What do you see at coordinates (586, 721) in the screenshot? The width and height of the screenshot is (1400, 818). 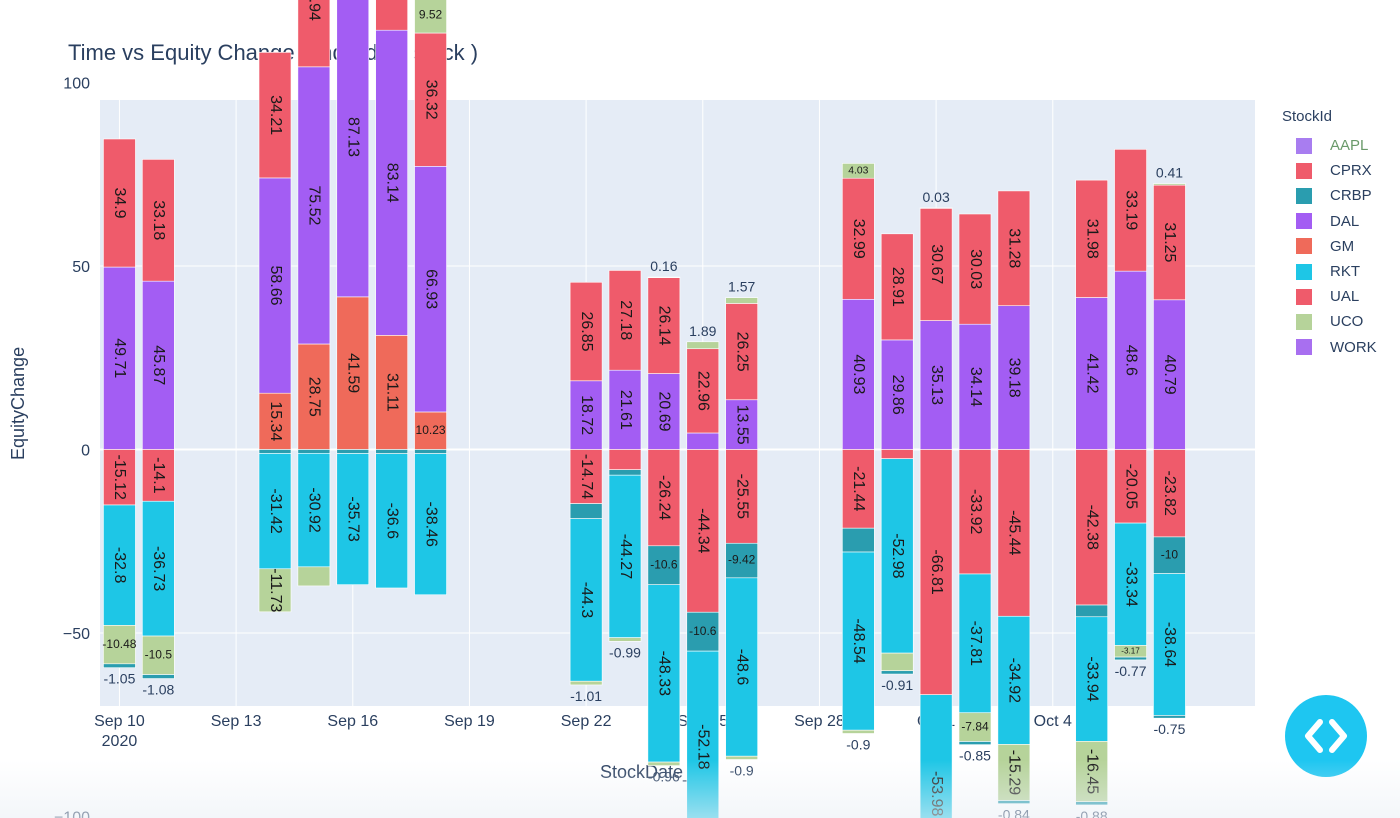 I see `x-tick-label: Sep 22` at bounding box center [586, 721].